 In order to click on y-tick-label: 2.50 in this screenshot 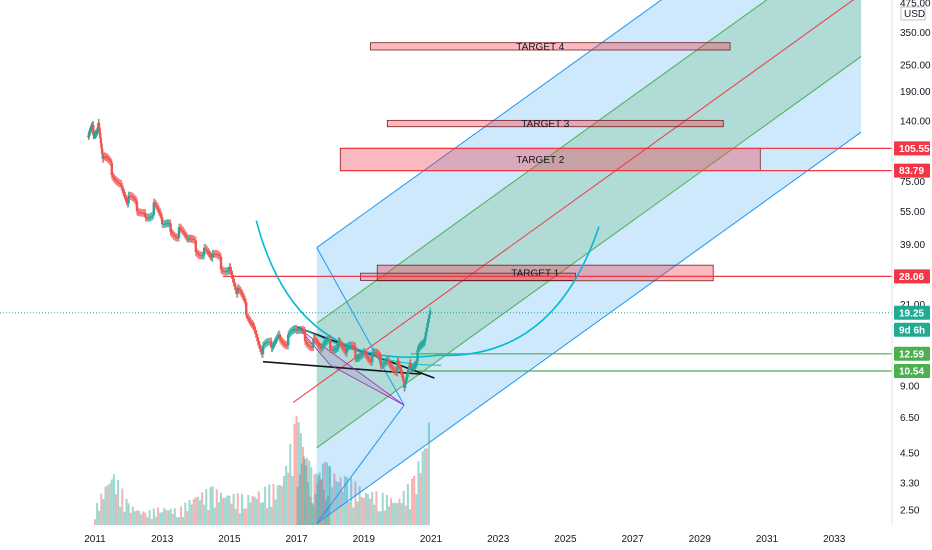, I will do `click(910, 511)`.